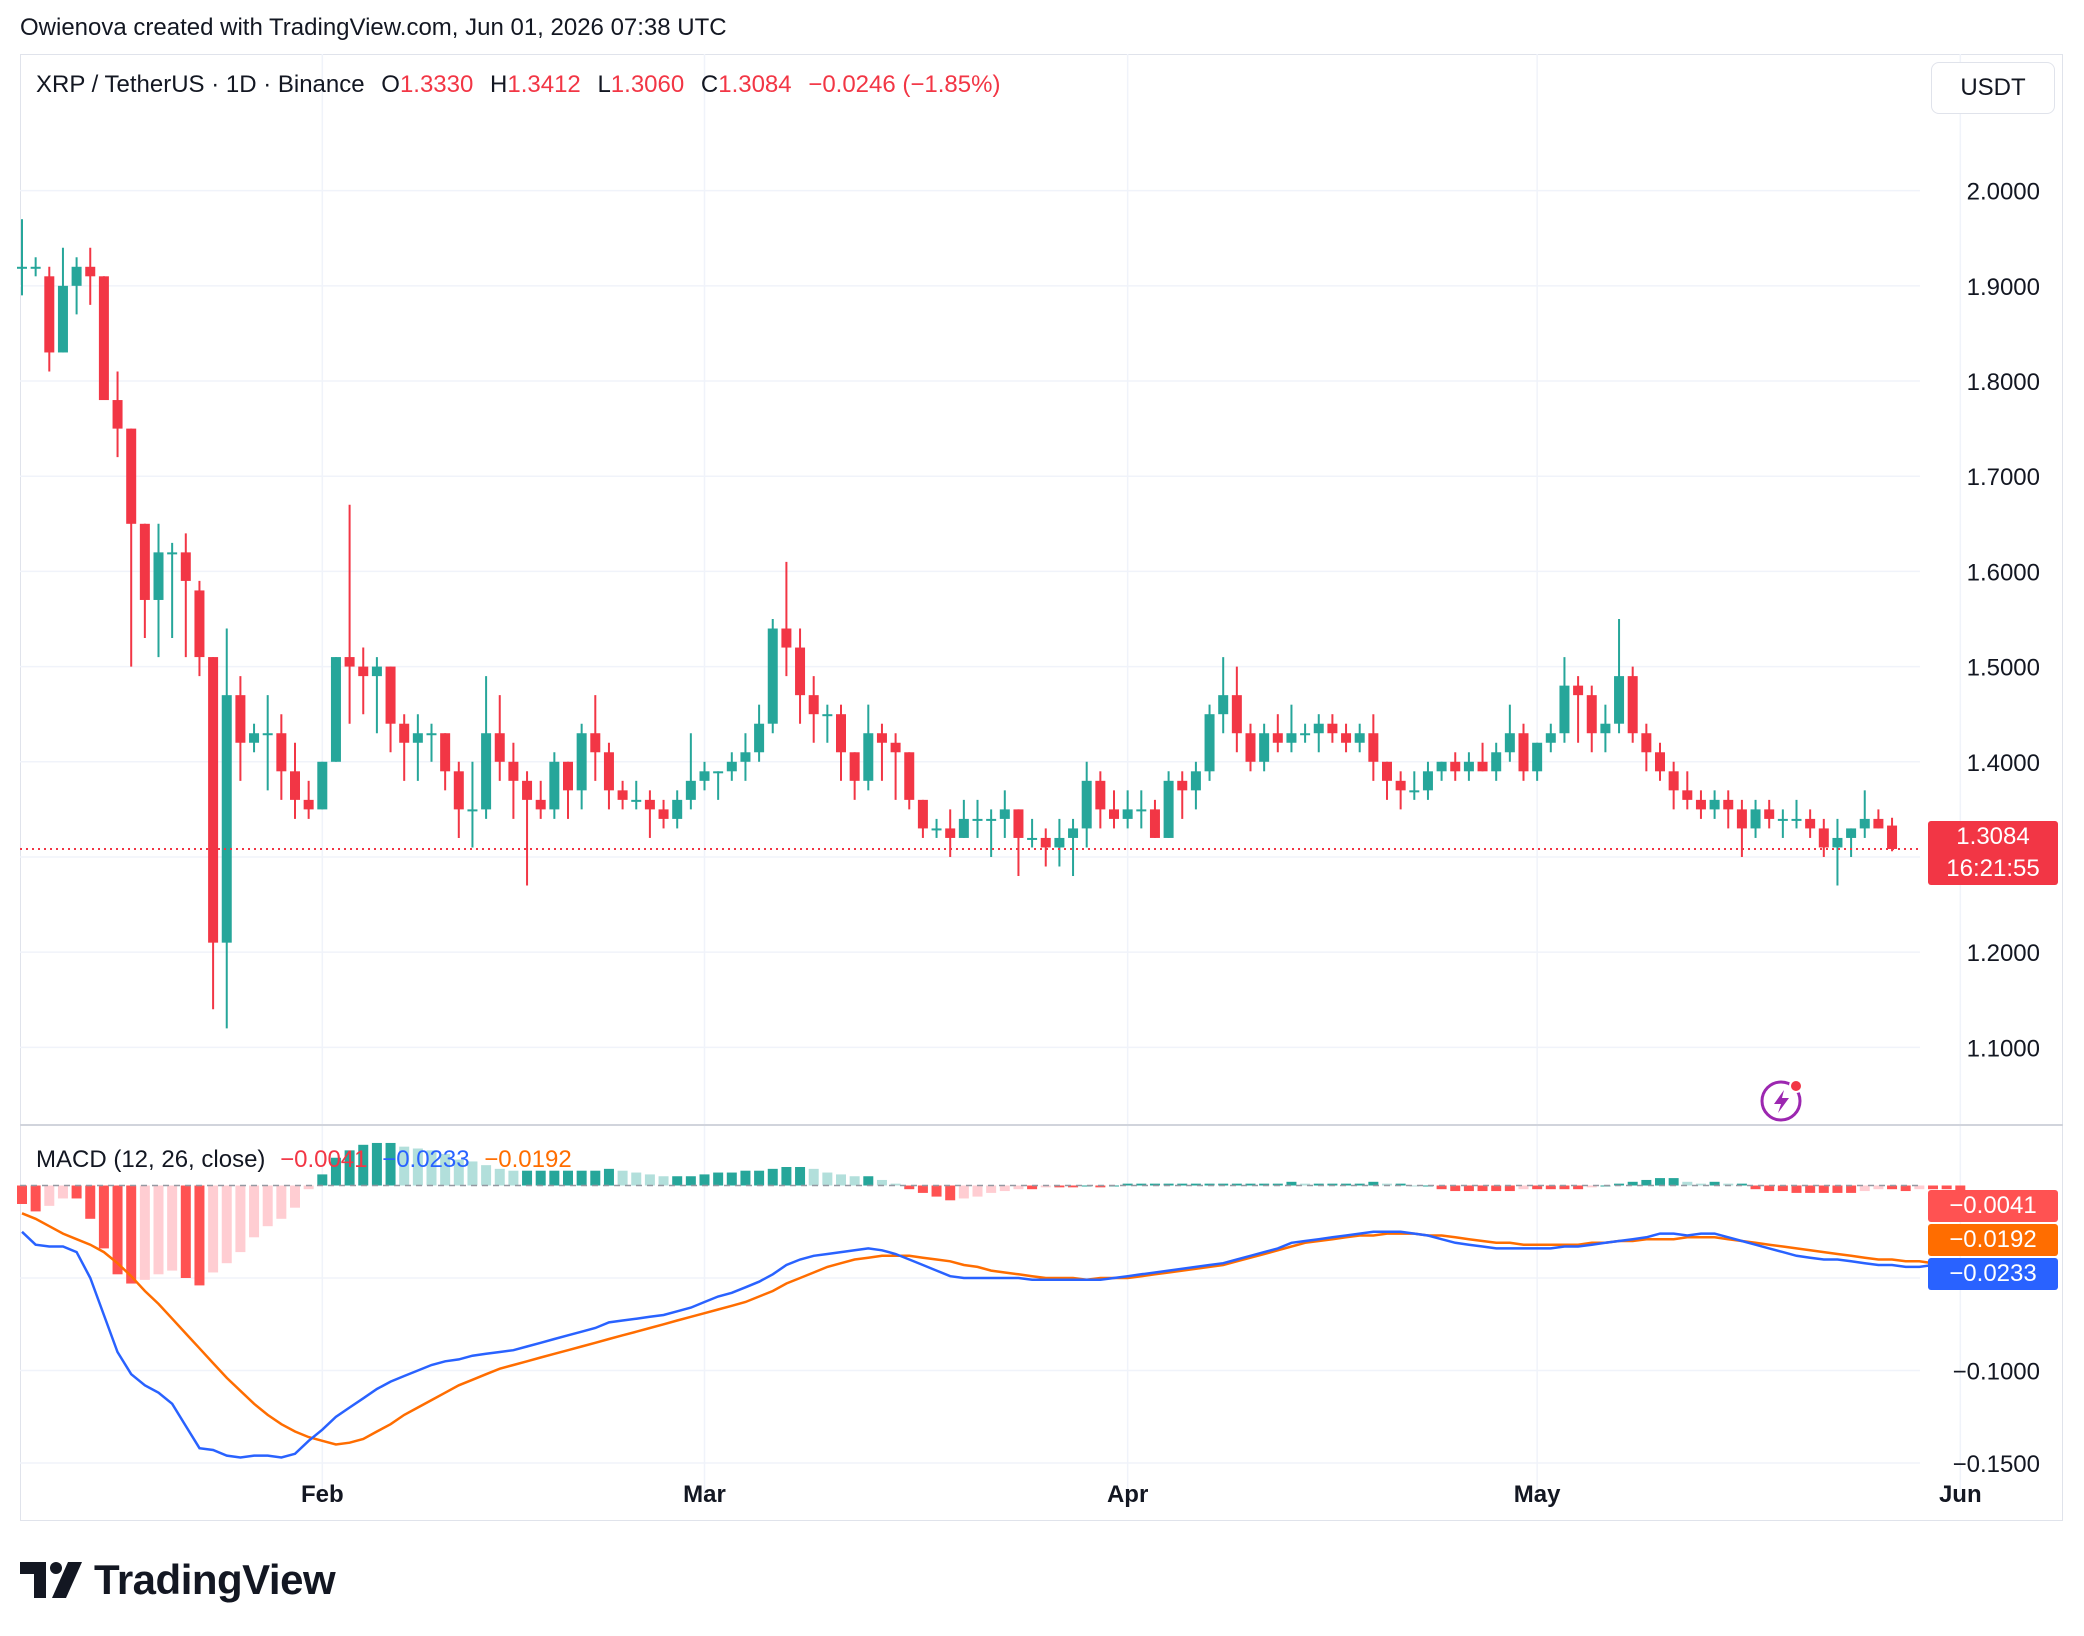 Image resolution: width=2084 pixels, height=1636 pixels. What do you see at coordinates (499, 84) in the screenshot?
I see `ohlc-h-label: H` at bounding box center [499, 84].